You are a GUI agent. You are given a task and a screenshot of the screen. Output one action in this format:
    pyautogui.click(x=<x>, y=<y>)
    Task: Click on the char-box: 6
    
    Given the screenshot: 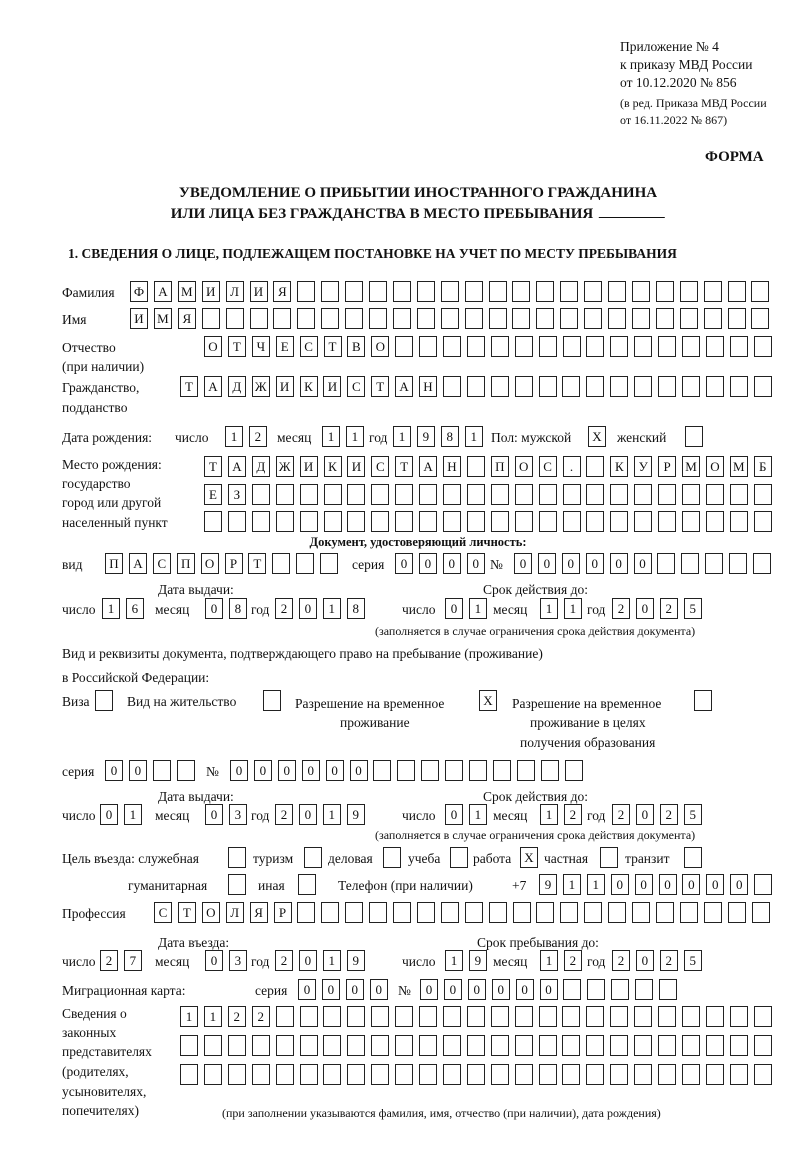 What is the action you would take?
    pyautogui.click(x=134, y=608)
    